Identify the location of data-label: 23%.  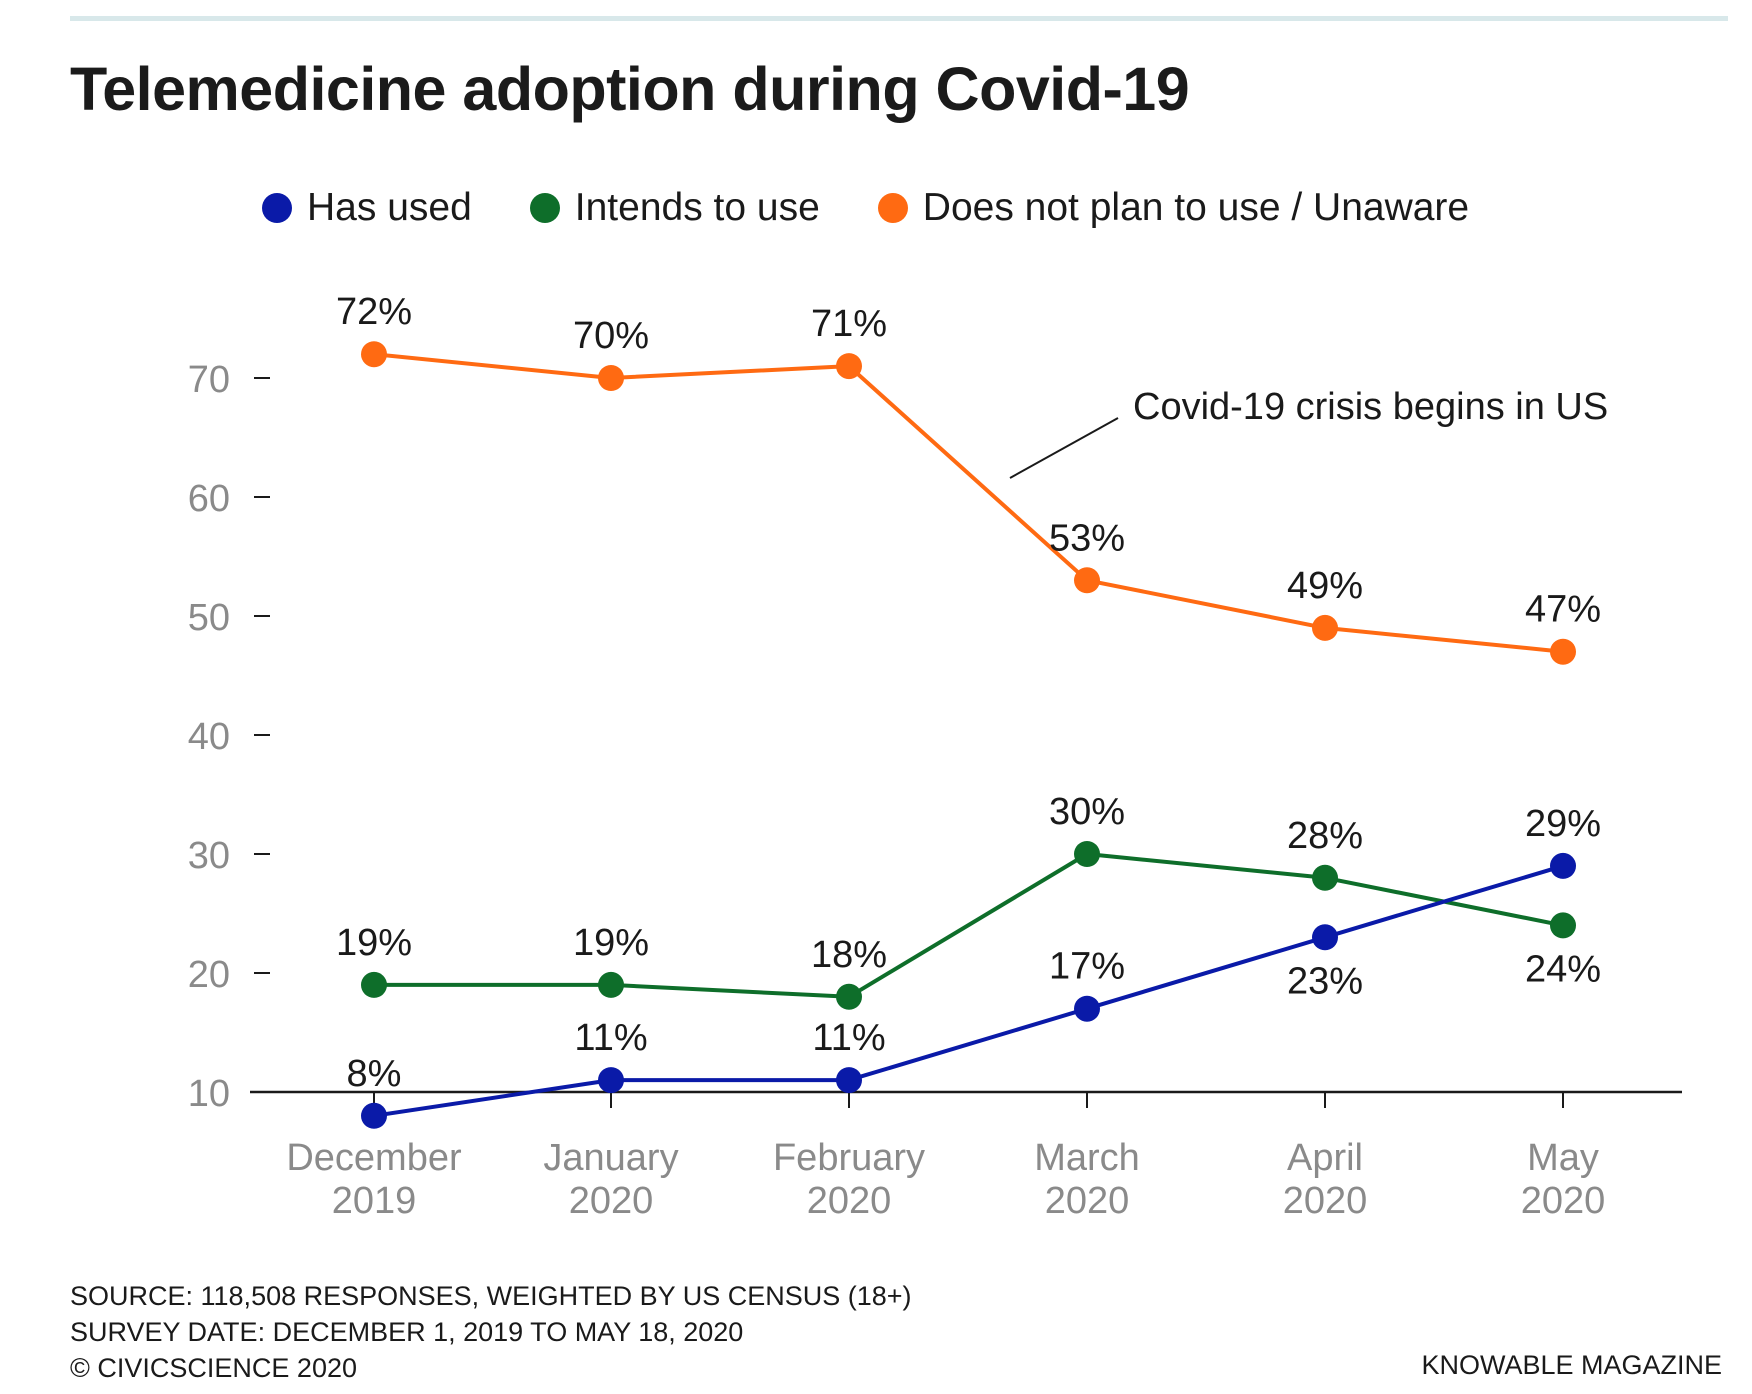
(1325, 981).